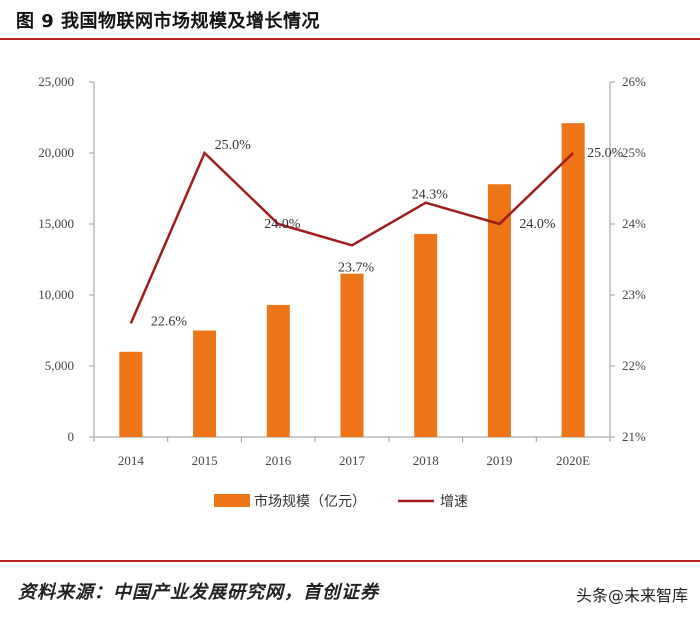  What do you see at coordinates (310, 501) in the screenshot?
I see `legend-label-bar: 市场规模（亿元）` at bounding box center [310, 501].